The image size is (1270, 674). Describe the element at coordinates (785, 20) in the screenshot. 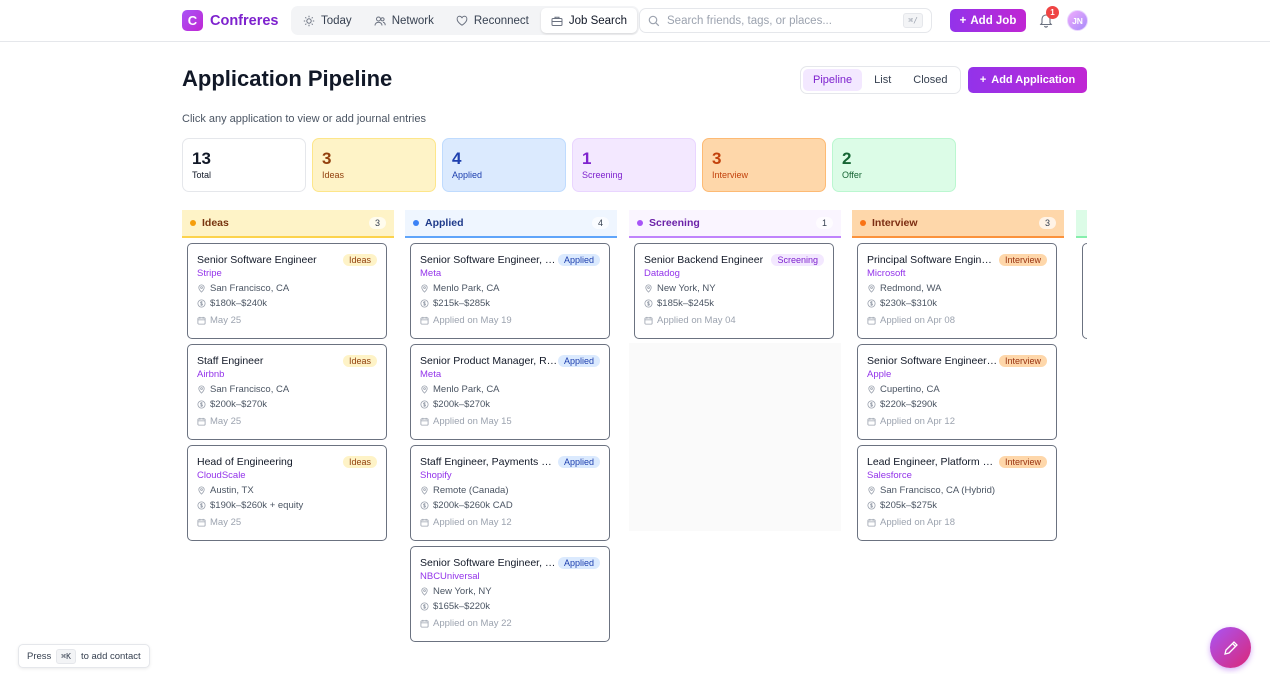

I see `search-input: Search friends, tags, or places... ⌘/` at that location.